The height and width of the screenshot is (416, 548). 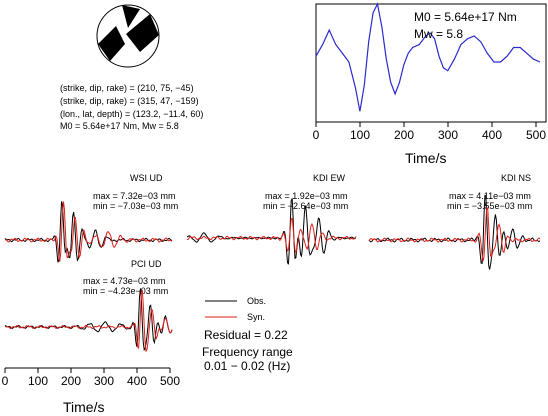 What do you see at coordinates (104, 381) in the screenshot?
I see `bottom-tick-label: 300` at bounding box center [104, 381].